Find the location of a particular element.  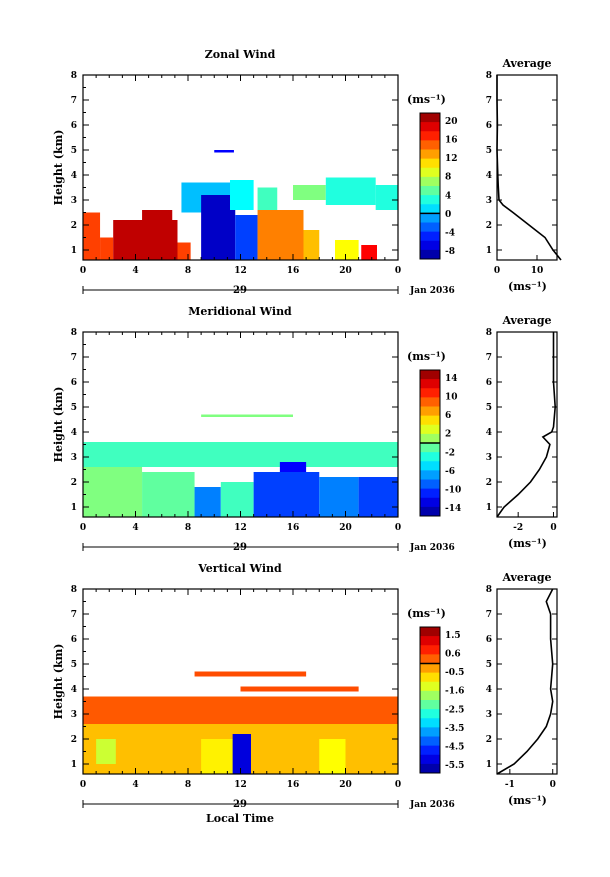

y-tick-label: 4 is located at coordinates (74, 433).